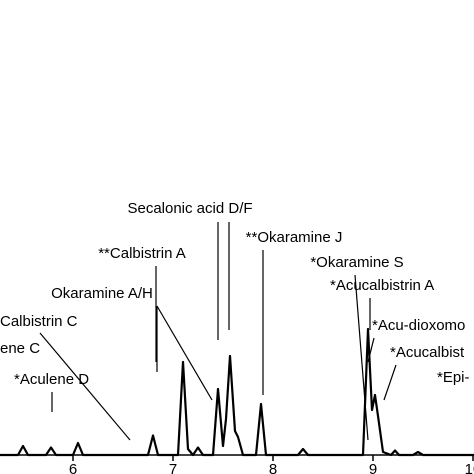  What do you see at coordinates (189, 208) in the screenshot?
I see `peak-label: Secalonic acid D/F` at bounding box center [189, 208].